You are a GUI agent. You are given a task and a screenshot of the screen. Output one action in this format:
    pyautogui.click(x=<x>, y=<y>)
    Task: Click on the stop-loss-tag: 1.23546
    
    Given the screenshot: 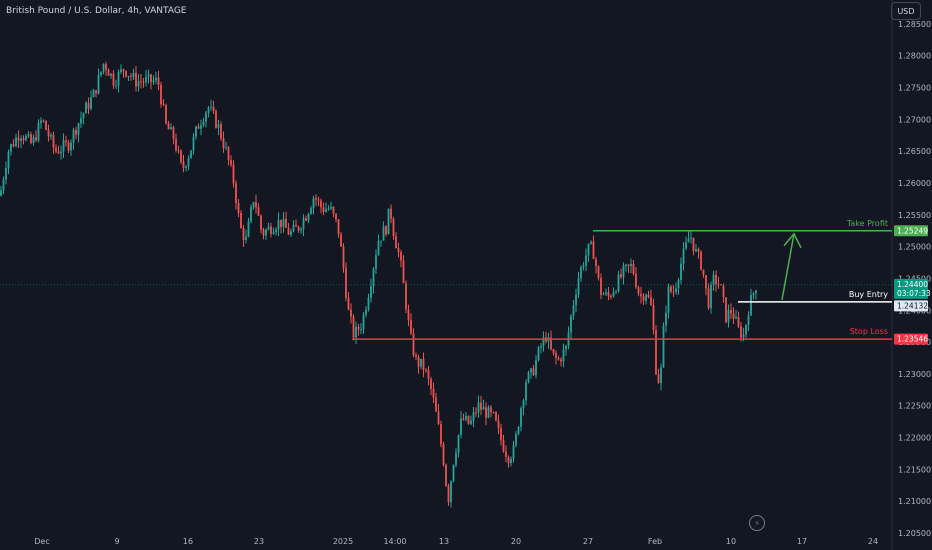 What is the action you would take?
    pyautogui.click(x=911, y=339)
    